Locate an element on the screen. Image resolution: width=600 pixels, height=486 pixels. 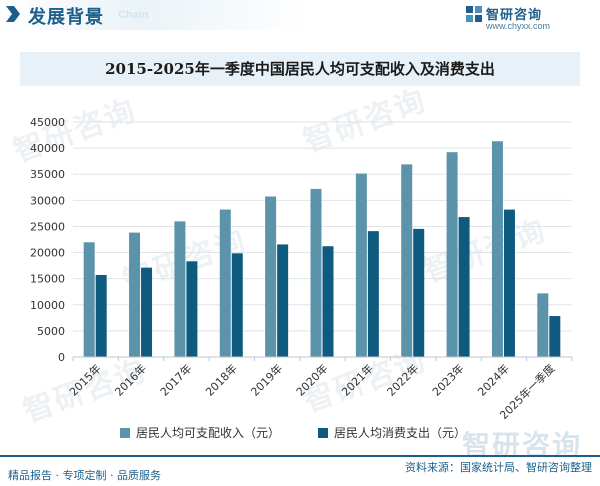
section-marker-icon is located at coordinates (13, 14).